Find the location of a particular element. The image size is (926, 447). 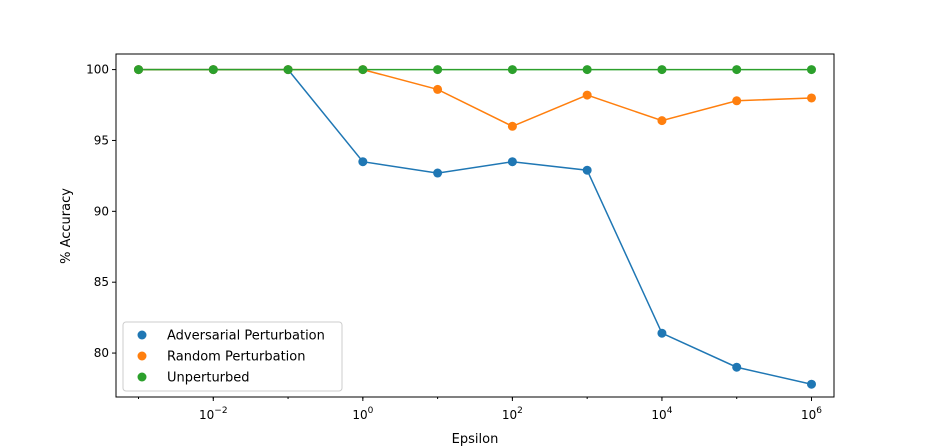

y-axis-label: % Accuracy is located at coordinates (66, 226).